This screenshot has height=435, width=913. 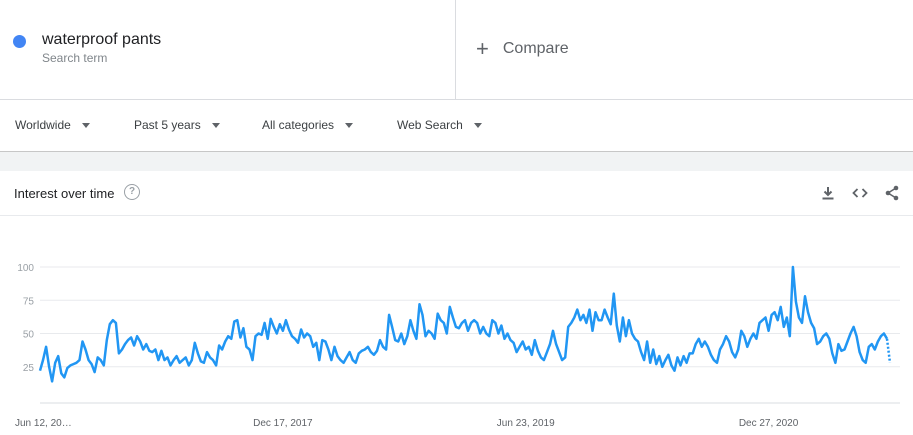 What do you see at coordinates (29, 301) in the screenshot?
I see `y-tick-label: 75` at bounding box center [29, 301].